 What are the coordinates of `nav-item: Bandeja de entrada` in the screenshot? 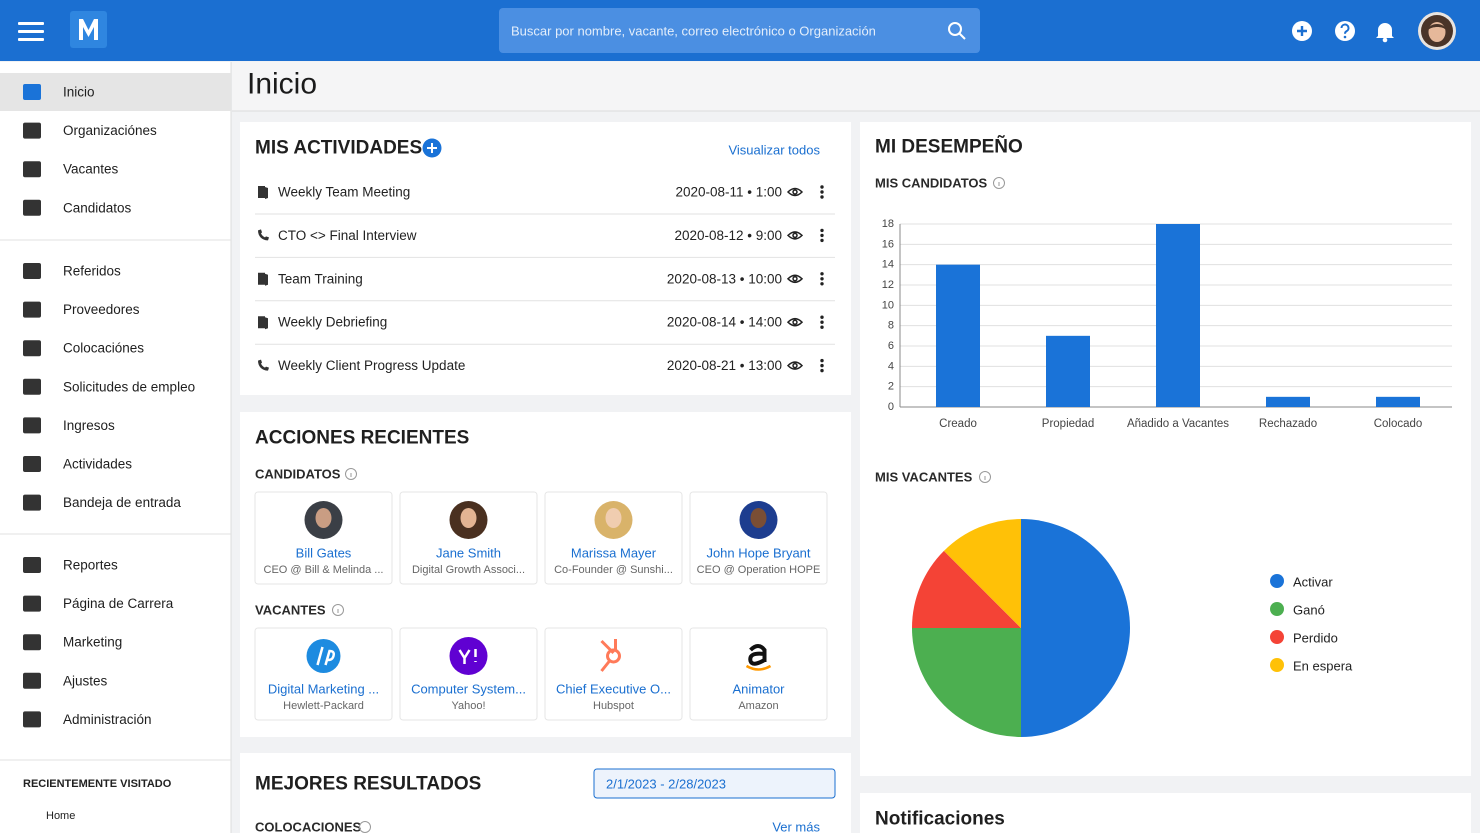 It's located at (102, 502).